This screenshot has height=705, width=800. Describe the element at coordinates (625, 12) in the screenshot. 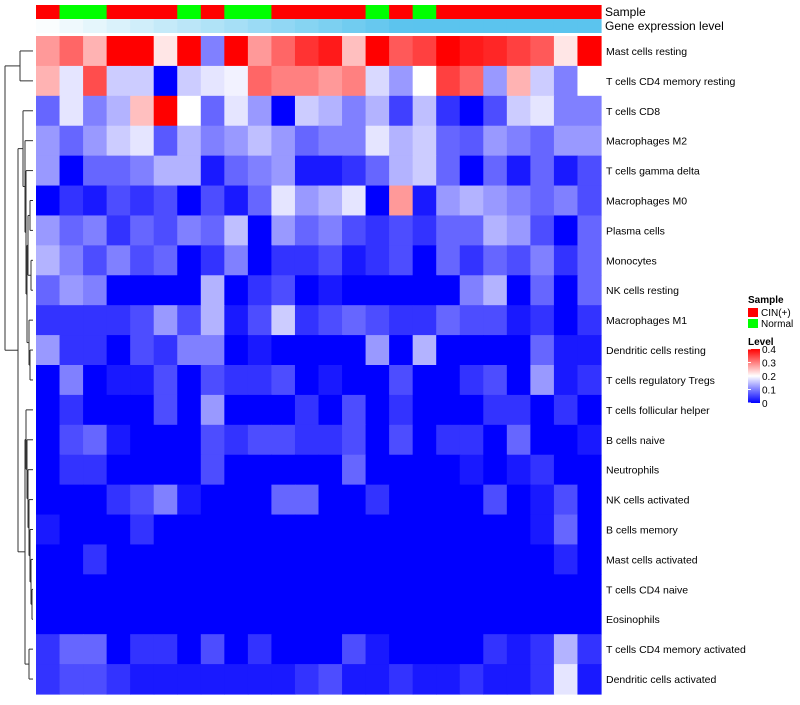

I see `track-label: Sample` at that location.